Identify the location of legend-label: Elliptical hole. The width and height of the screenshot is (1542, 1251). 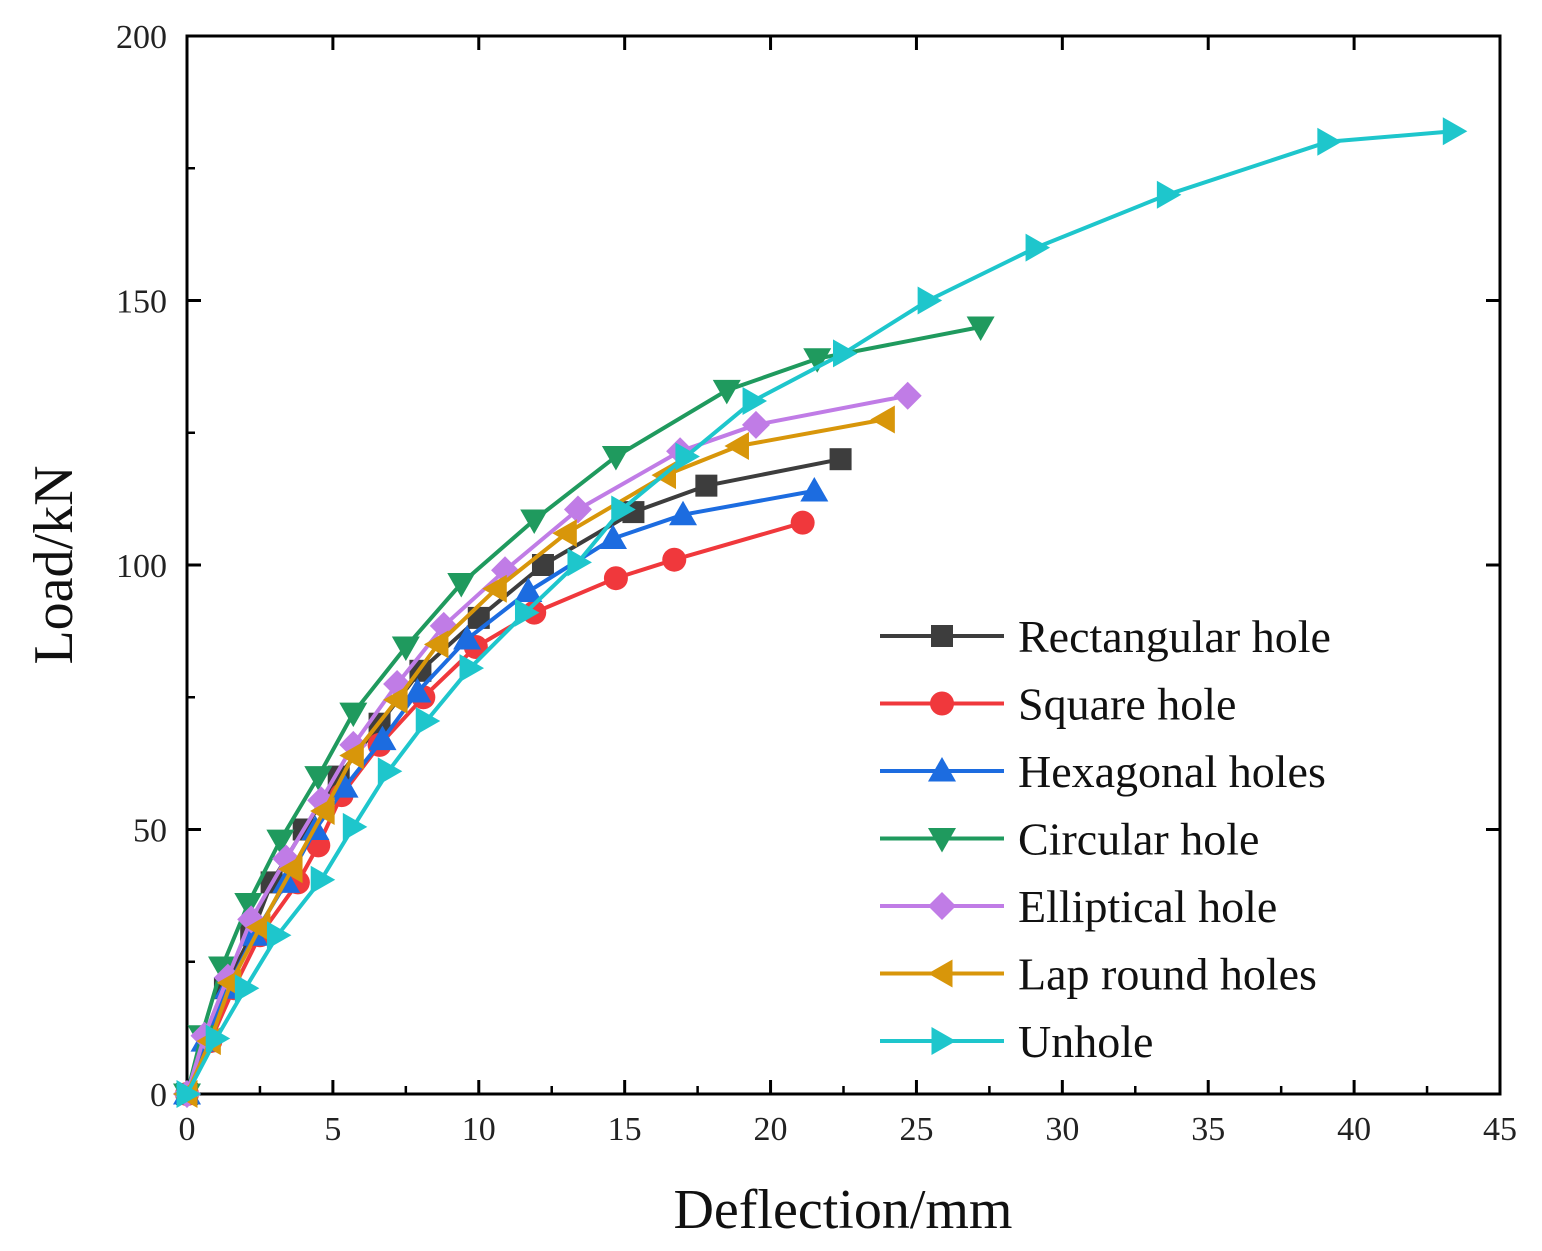
(1147, 906).